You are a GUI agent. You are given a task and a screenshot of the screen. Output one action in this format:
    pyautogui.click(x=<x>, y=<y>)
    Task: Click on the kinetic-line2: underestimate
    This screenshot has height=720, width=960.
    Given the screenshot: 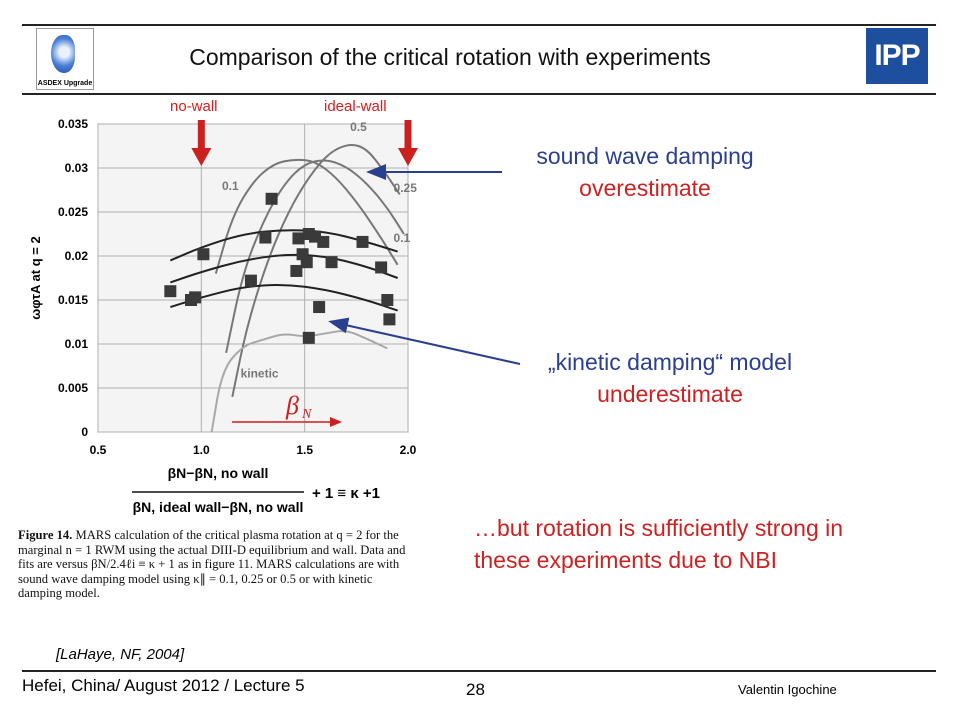 What is the action you would take?
    pyautogui.click(x=670, y=394)
    